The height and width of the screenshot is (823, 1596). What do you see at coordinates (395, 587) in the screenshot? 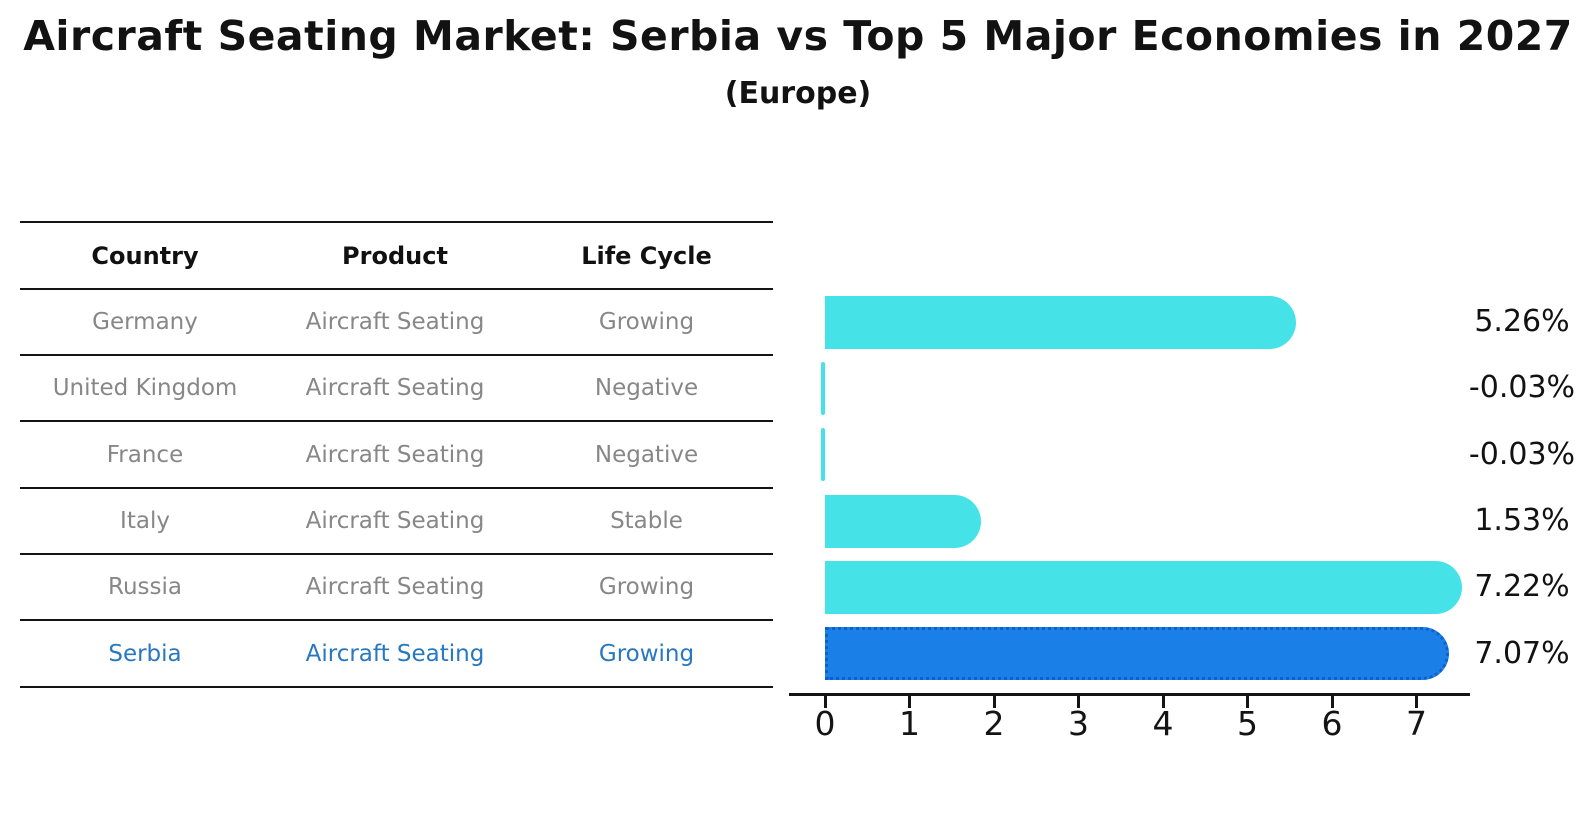
I see `table-cell-product-russia: Aircraft Seating` at bounding box center [395, 587].